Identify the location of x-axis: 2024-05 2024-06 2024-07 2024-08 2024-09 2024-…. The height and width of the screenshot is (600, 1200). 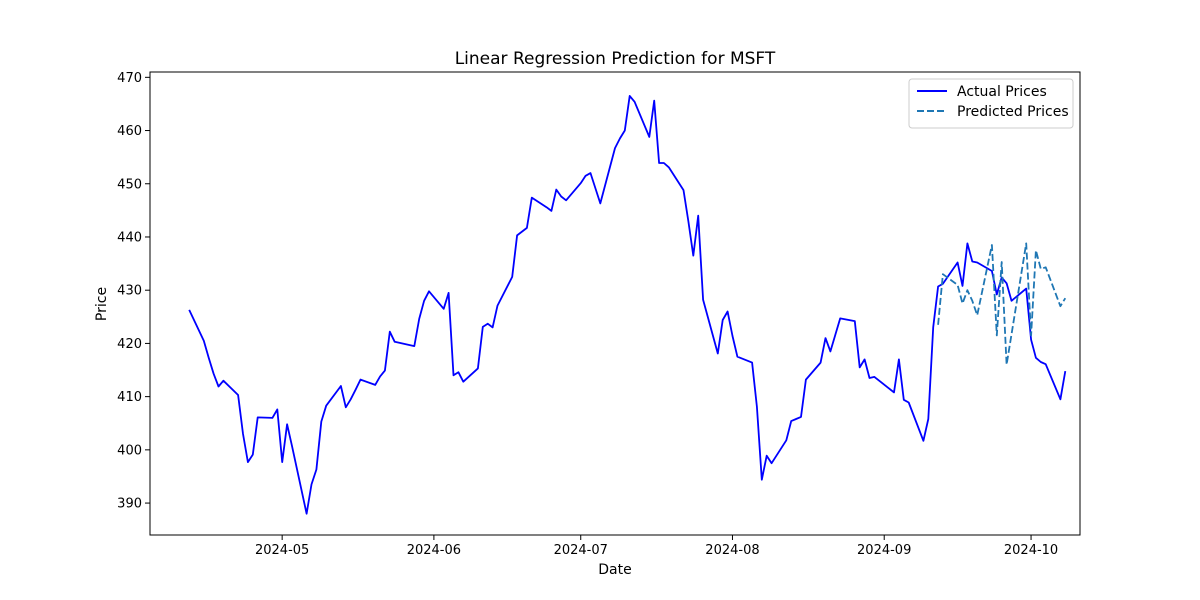
(656, 546).